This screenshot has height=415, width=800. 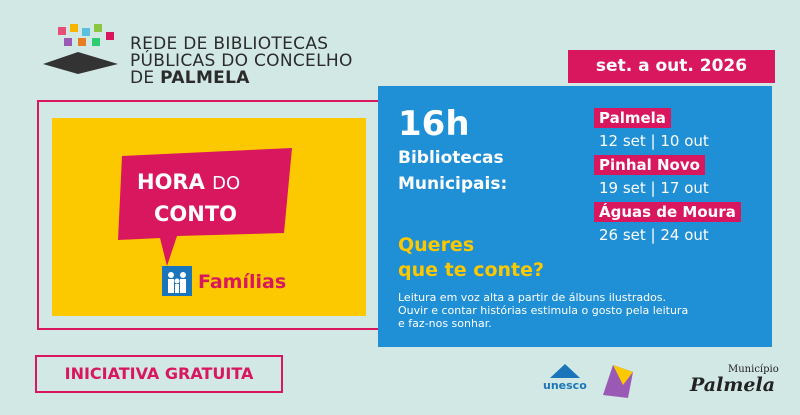 I want to click on time: 16h, so click(x=434, y=124).